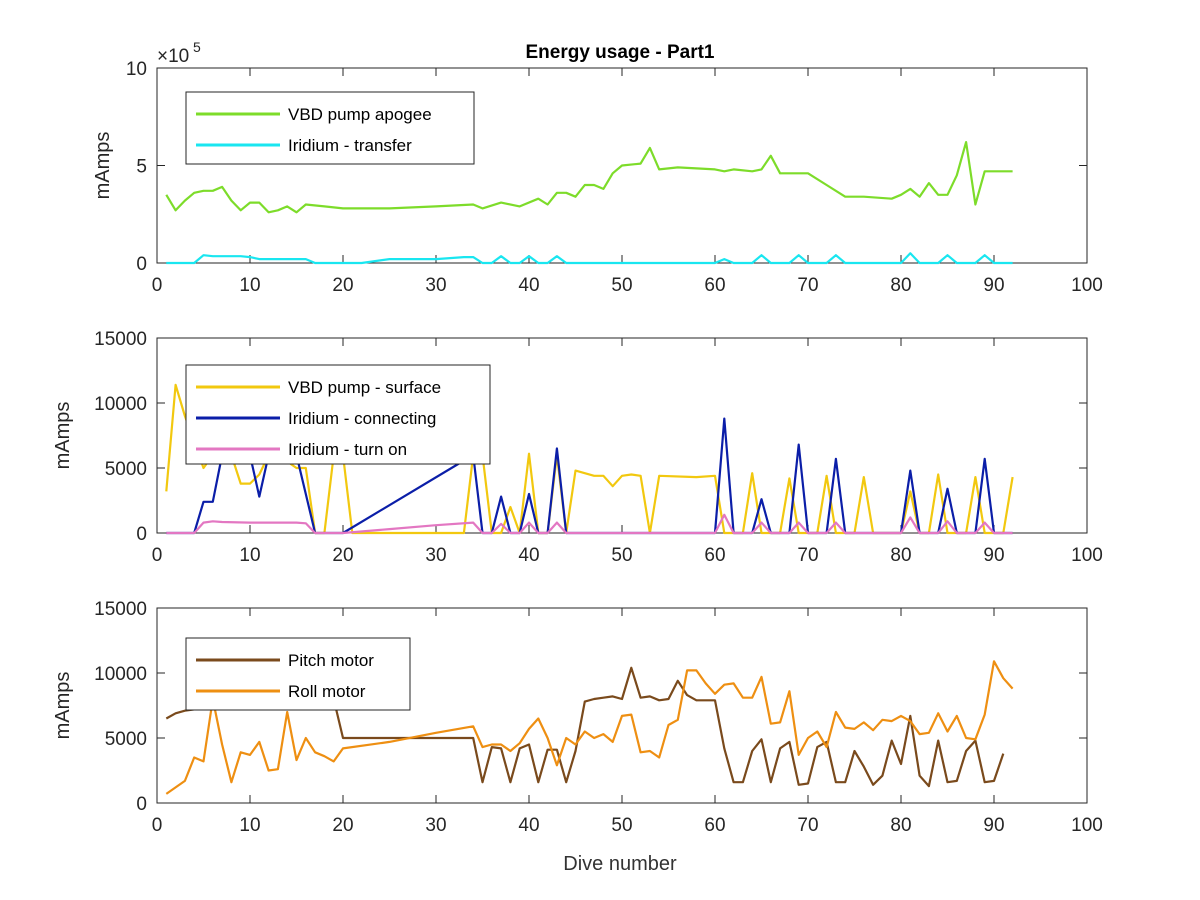 The height and width of the screenshot is (900, 1200). Describe the element at coordinates (364, 387) in the screenshot. I see `legend-label: VBD pump - surface` at that location.